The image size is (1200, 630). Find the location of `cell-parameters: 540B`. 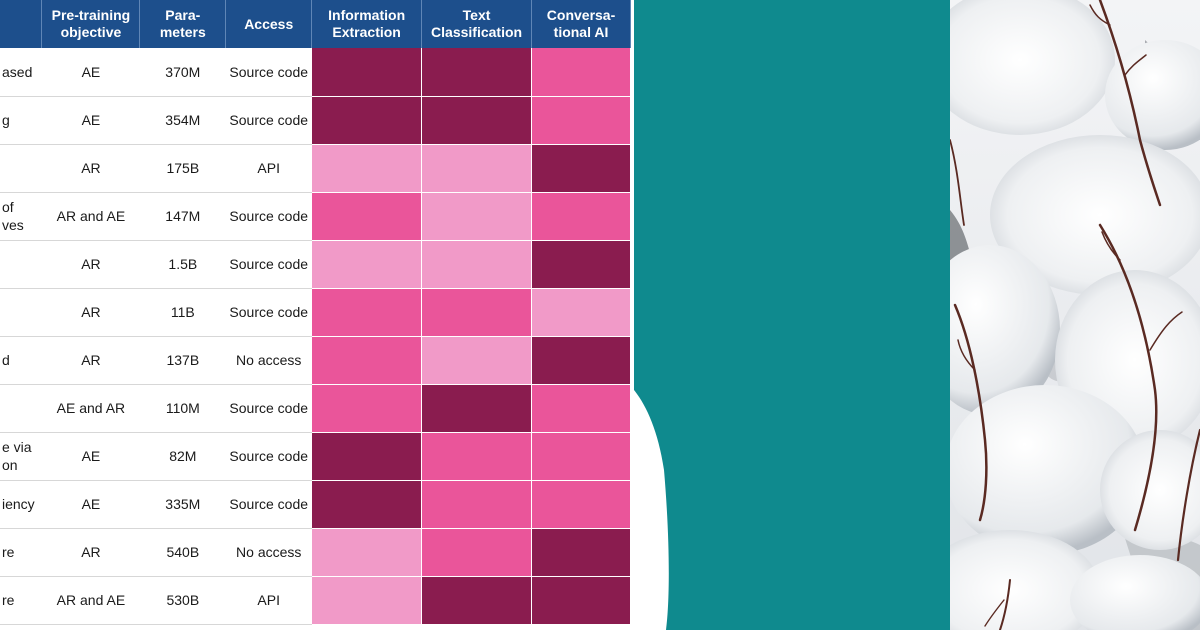

cell-parameters: 540B is located at coordinates (182, 552).